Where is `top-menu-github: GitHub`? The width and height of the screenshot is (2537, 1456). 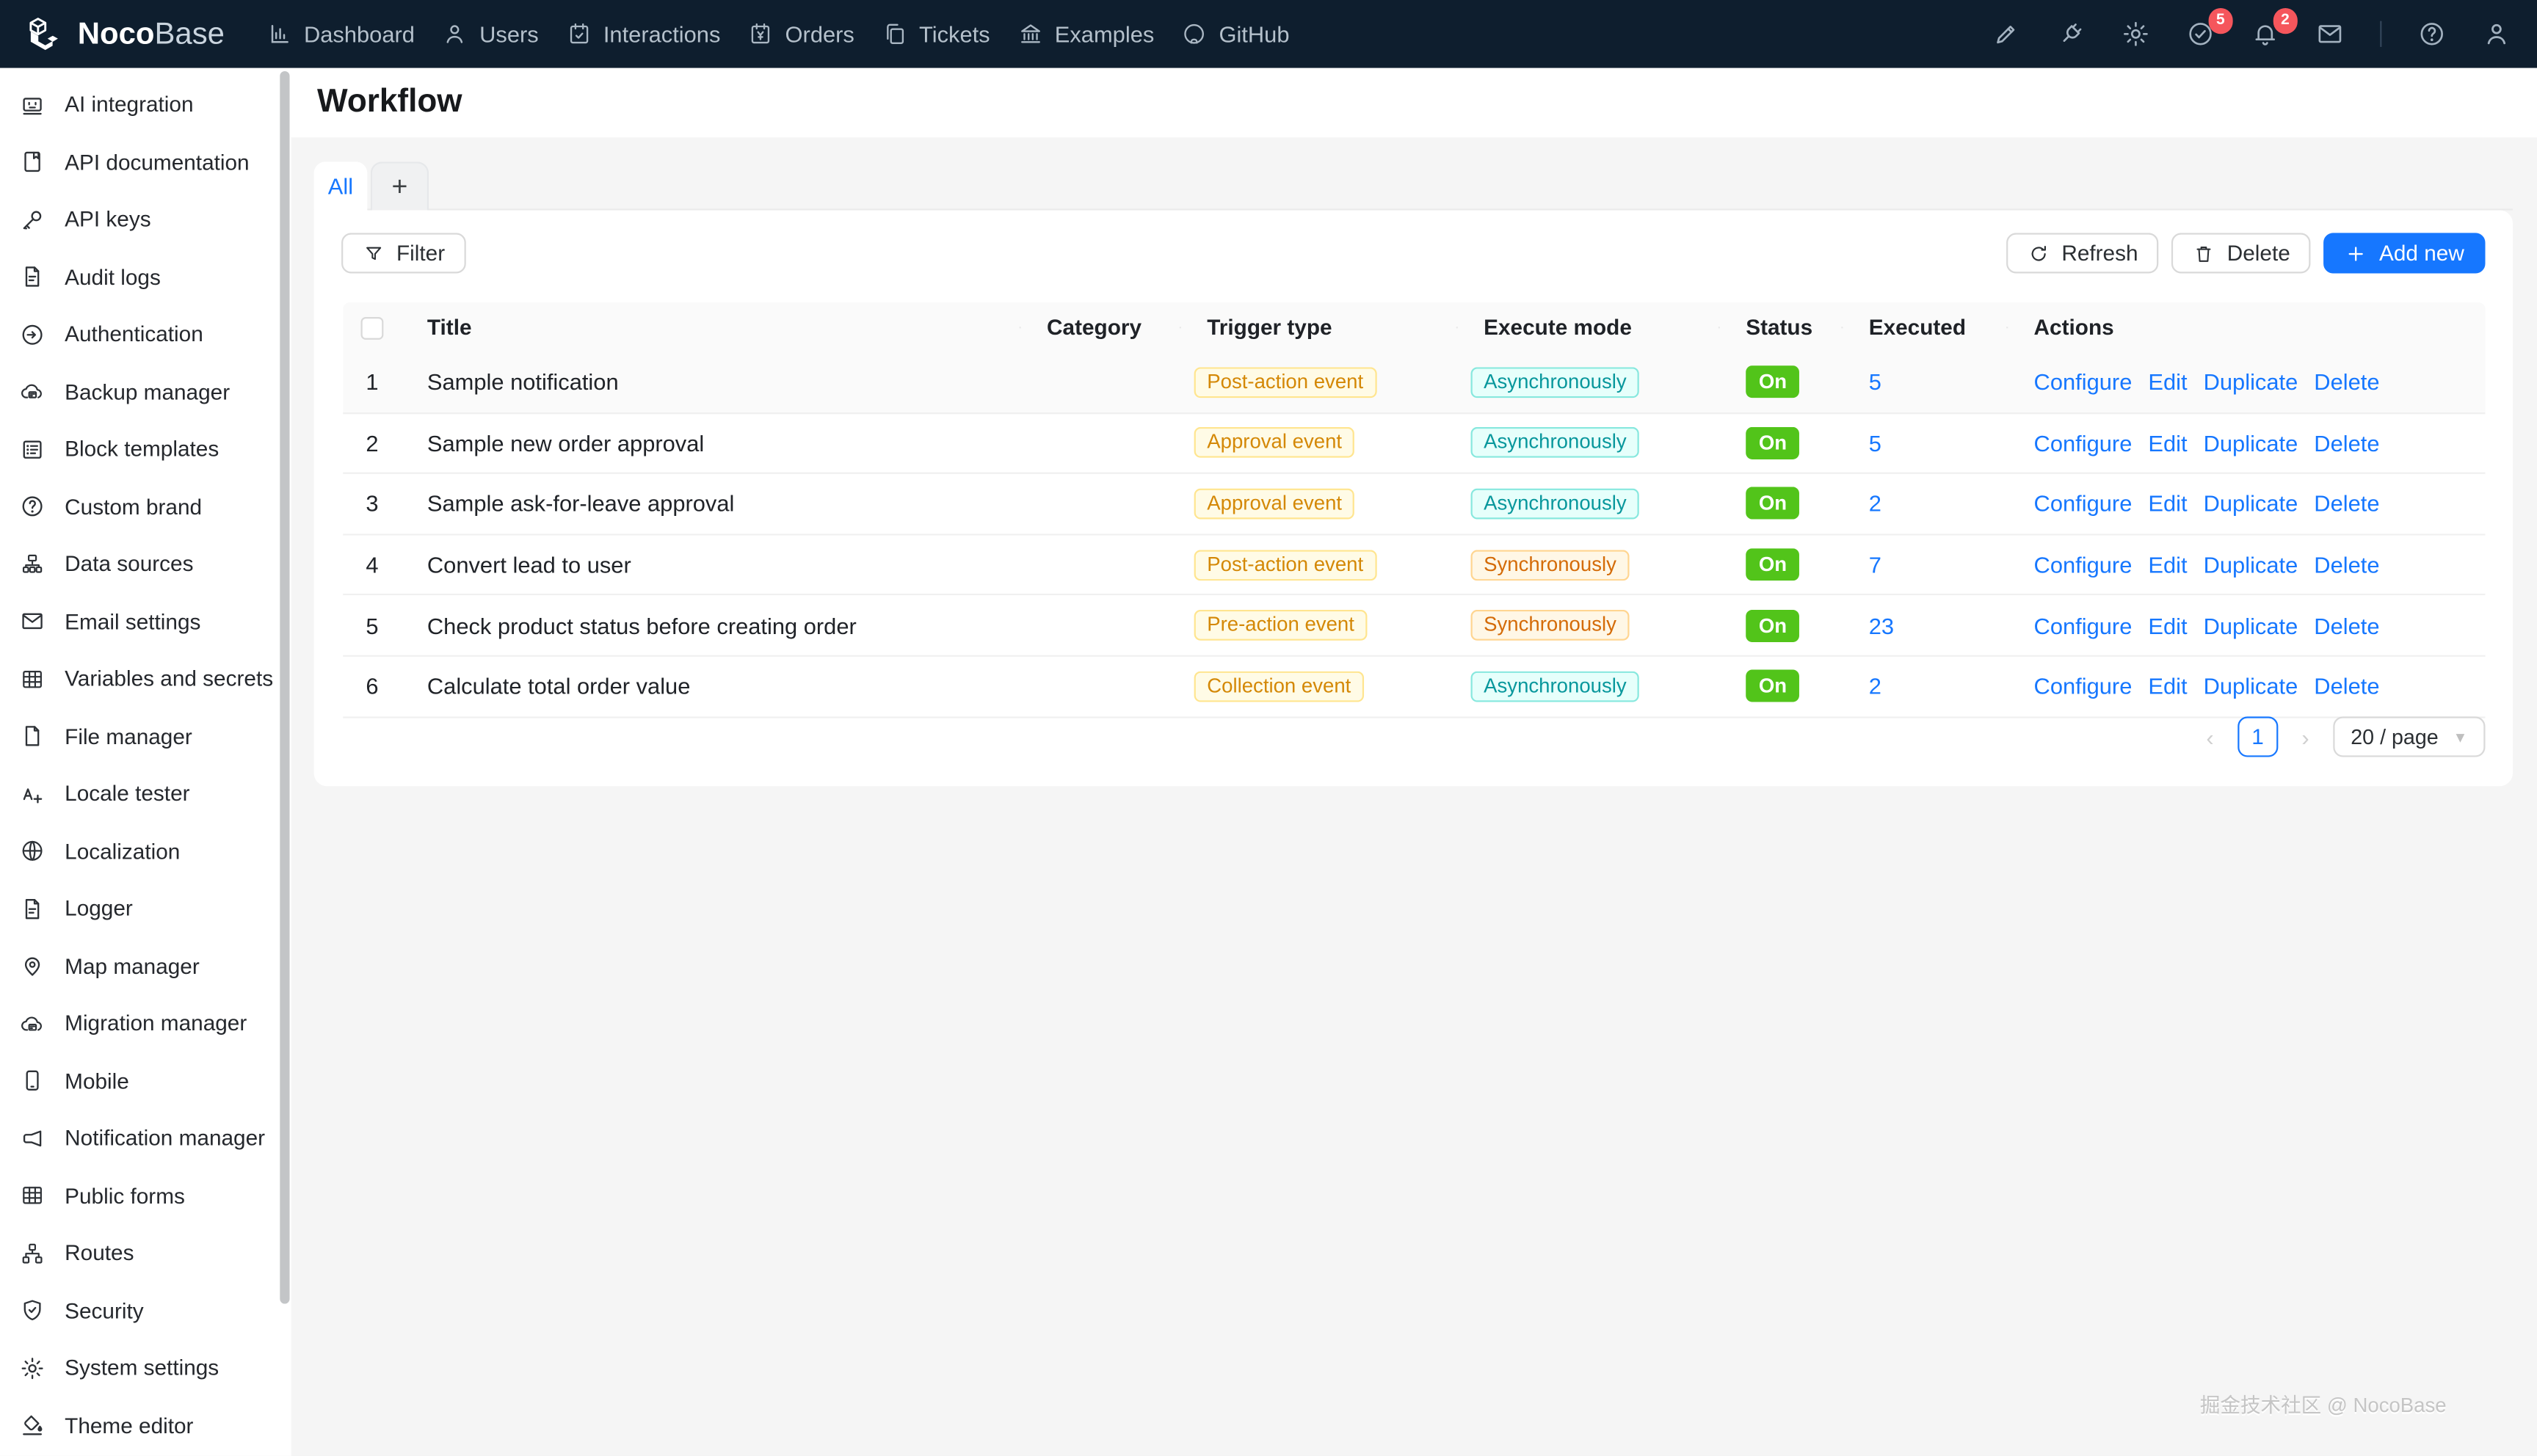 top-menu-github: GitHub is located at coordinates (1235, 34).